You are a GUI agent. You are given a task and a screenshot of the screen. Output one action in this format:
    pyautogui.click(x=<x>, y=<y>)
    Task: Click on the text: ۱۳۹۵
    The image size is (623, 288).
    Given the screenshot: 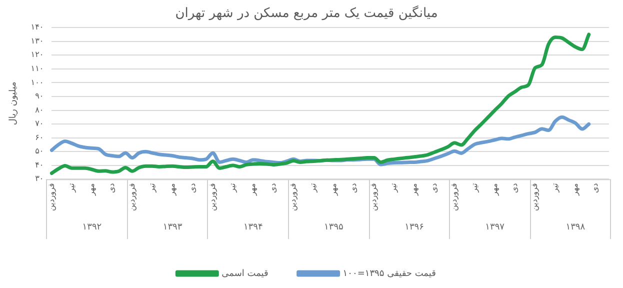 What is the action you would take?
    pyautogui.click(x=334, y=227)
    